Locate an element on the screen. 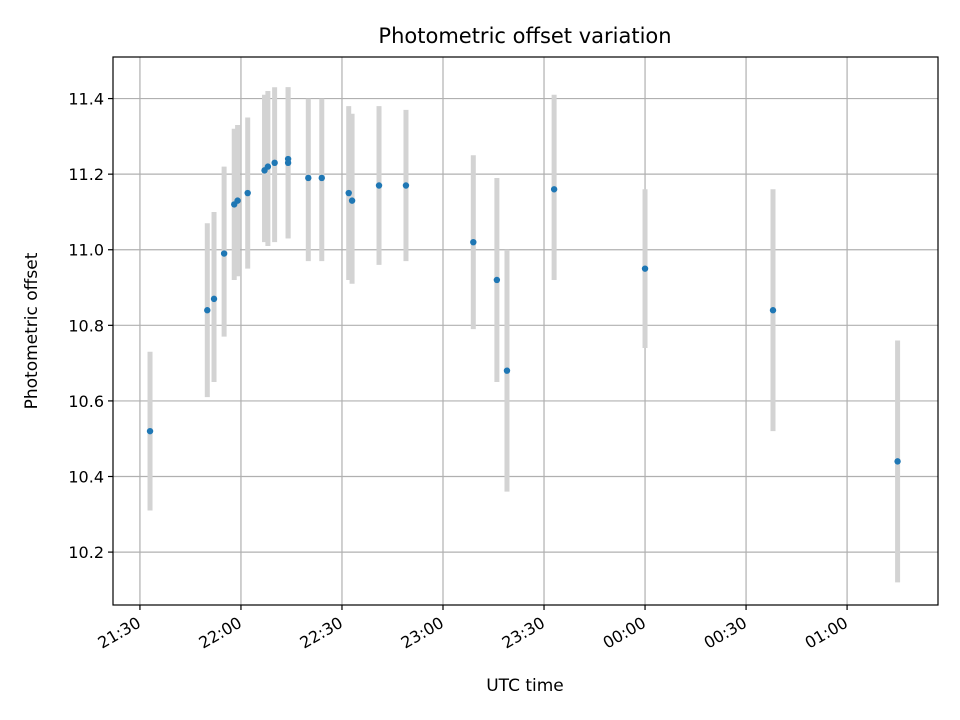 Image resolution: width=960 pixels, height=720 pixels. y-tick-label: 10.6 is located at coordinates (86, 401).